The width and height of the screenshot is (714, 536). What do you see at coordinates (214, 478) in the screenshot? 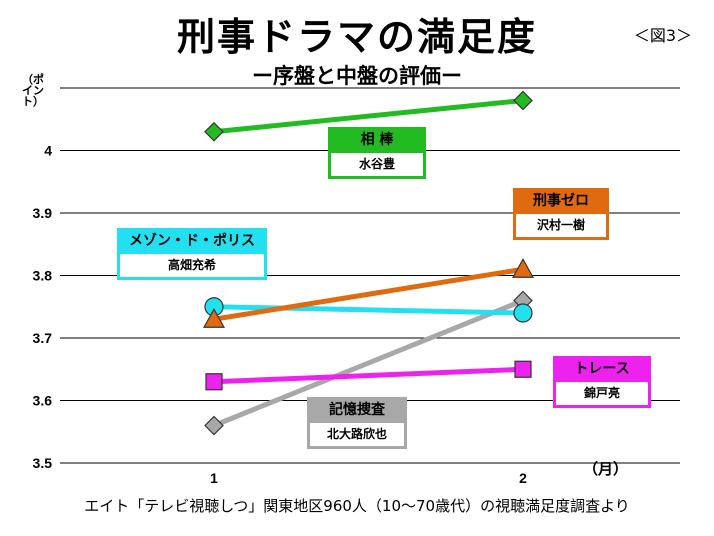
I see `x-tick-label: 1` at bounding box center [214, 478].